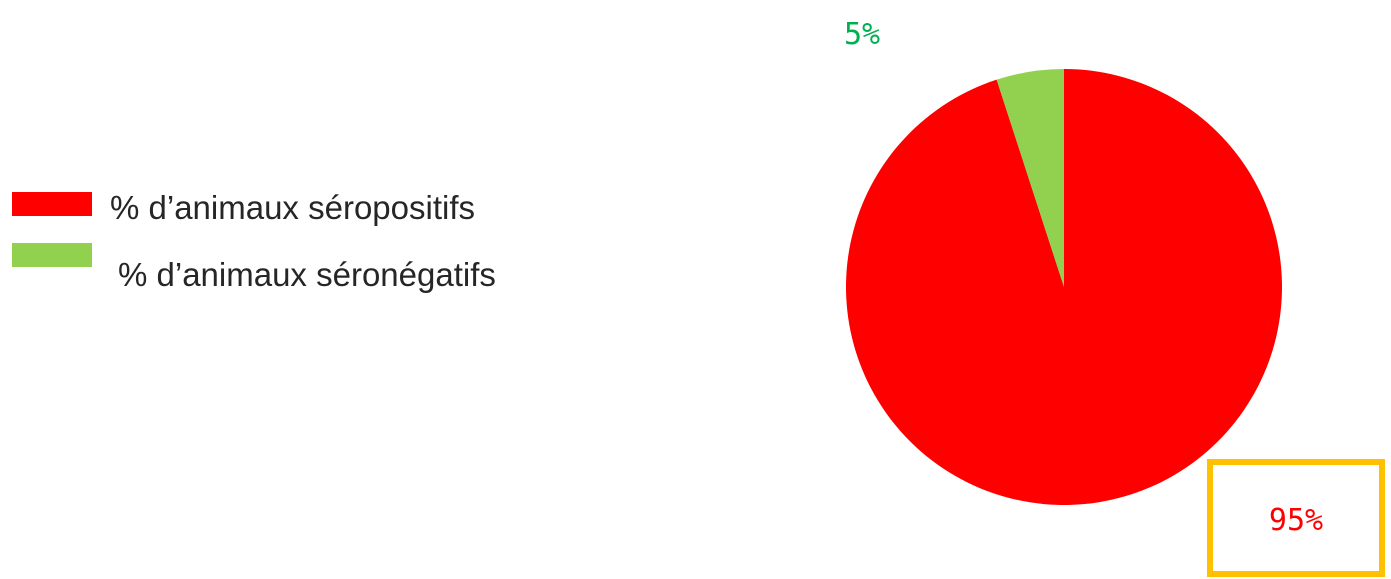 The image size is (1391, 579). What do you see at coordinates (307, 274) in the screenshot?
I see `legend-label-negative: % d’animaux séronégatifs` at bounding box center [307, 274].